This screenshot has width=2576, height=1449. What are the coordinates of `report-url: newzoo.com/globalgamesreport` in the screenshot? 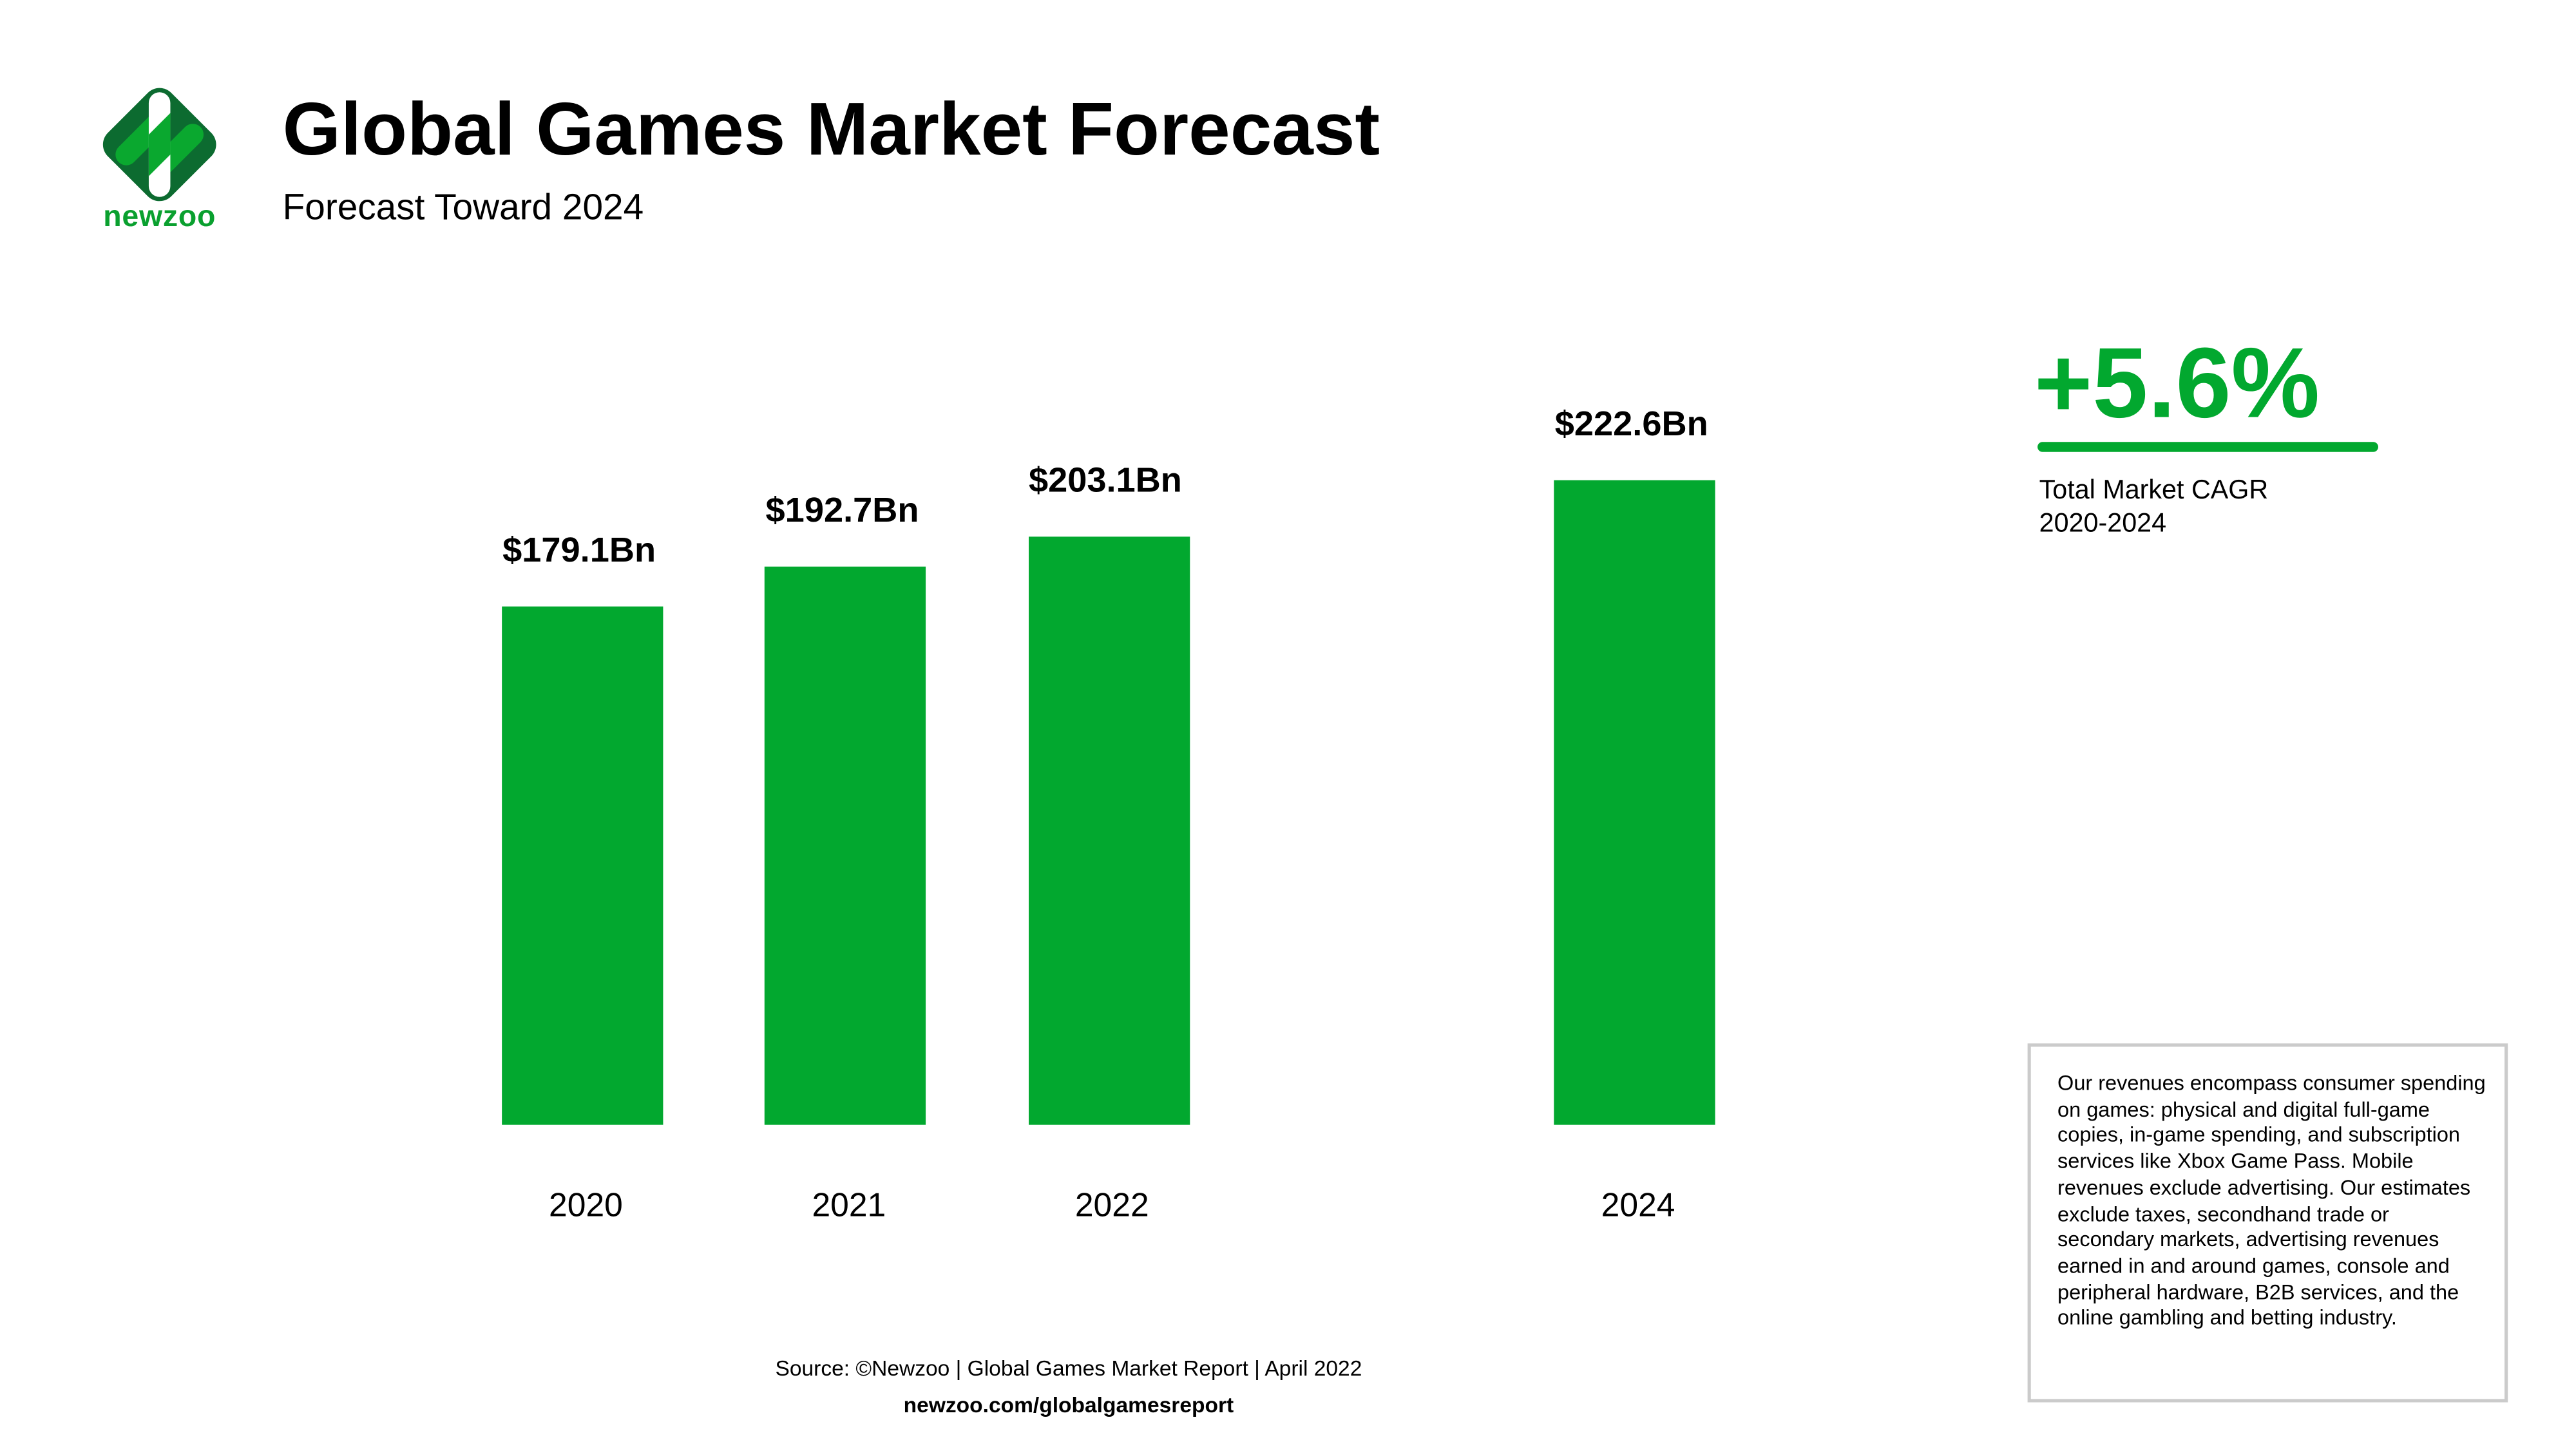 It's located at (1068, 1405).